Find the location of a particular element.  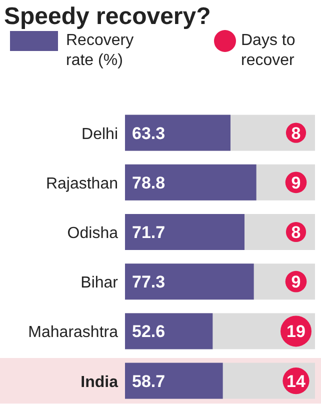

data-label: 52.6 is located at coordinates (149, 332).